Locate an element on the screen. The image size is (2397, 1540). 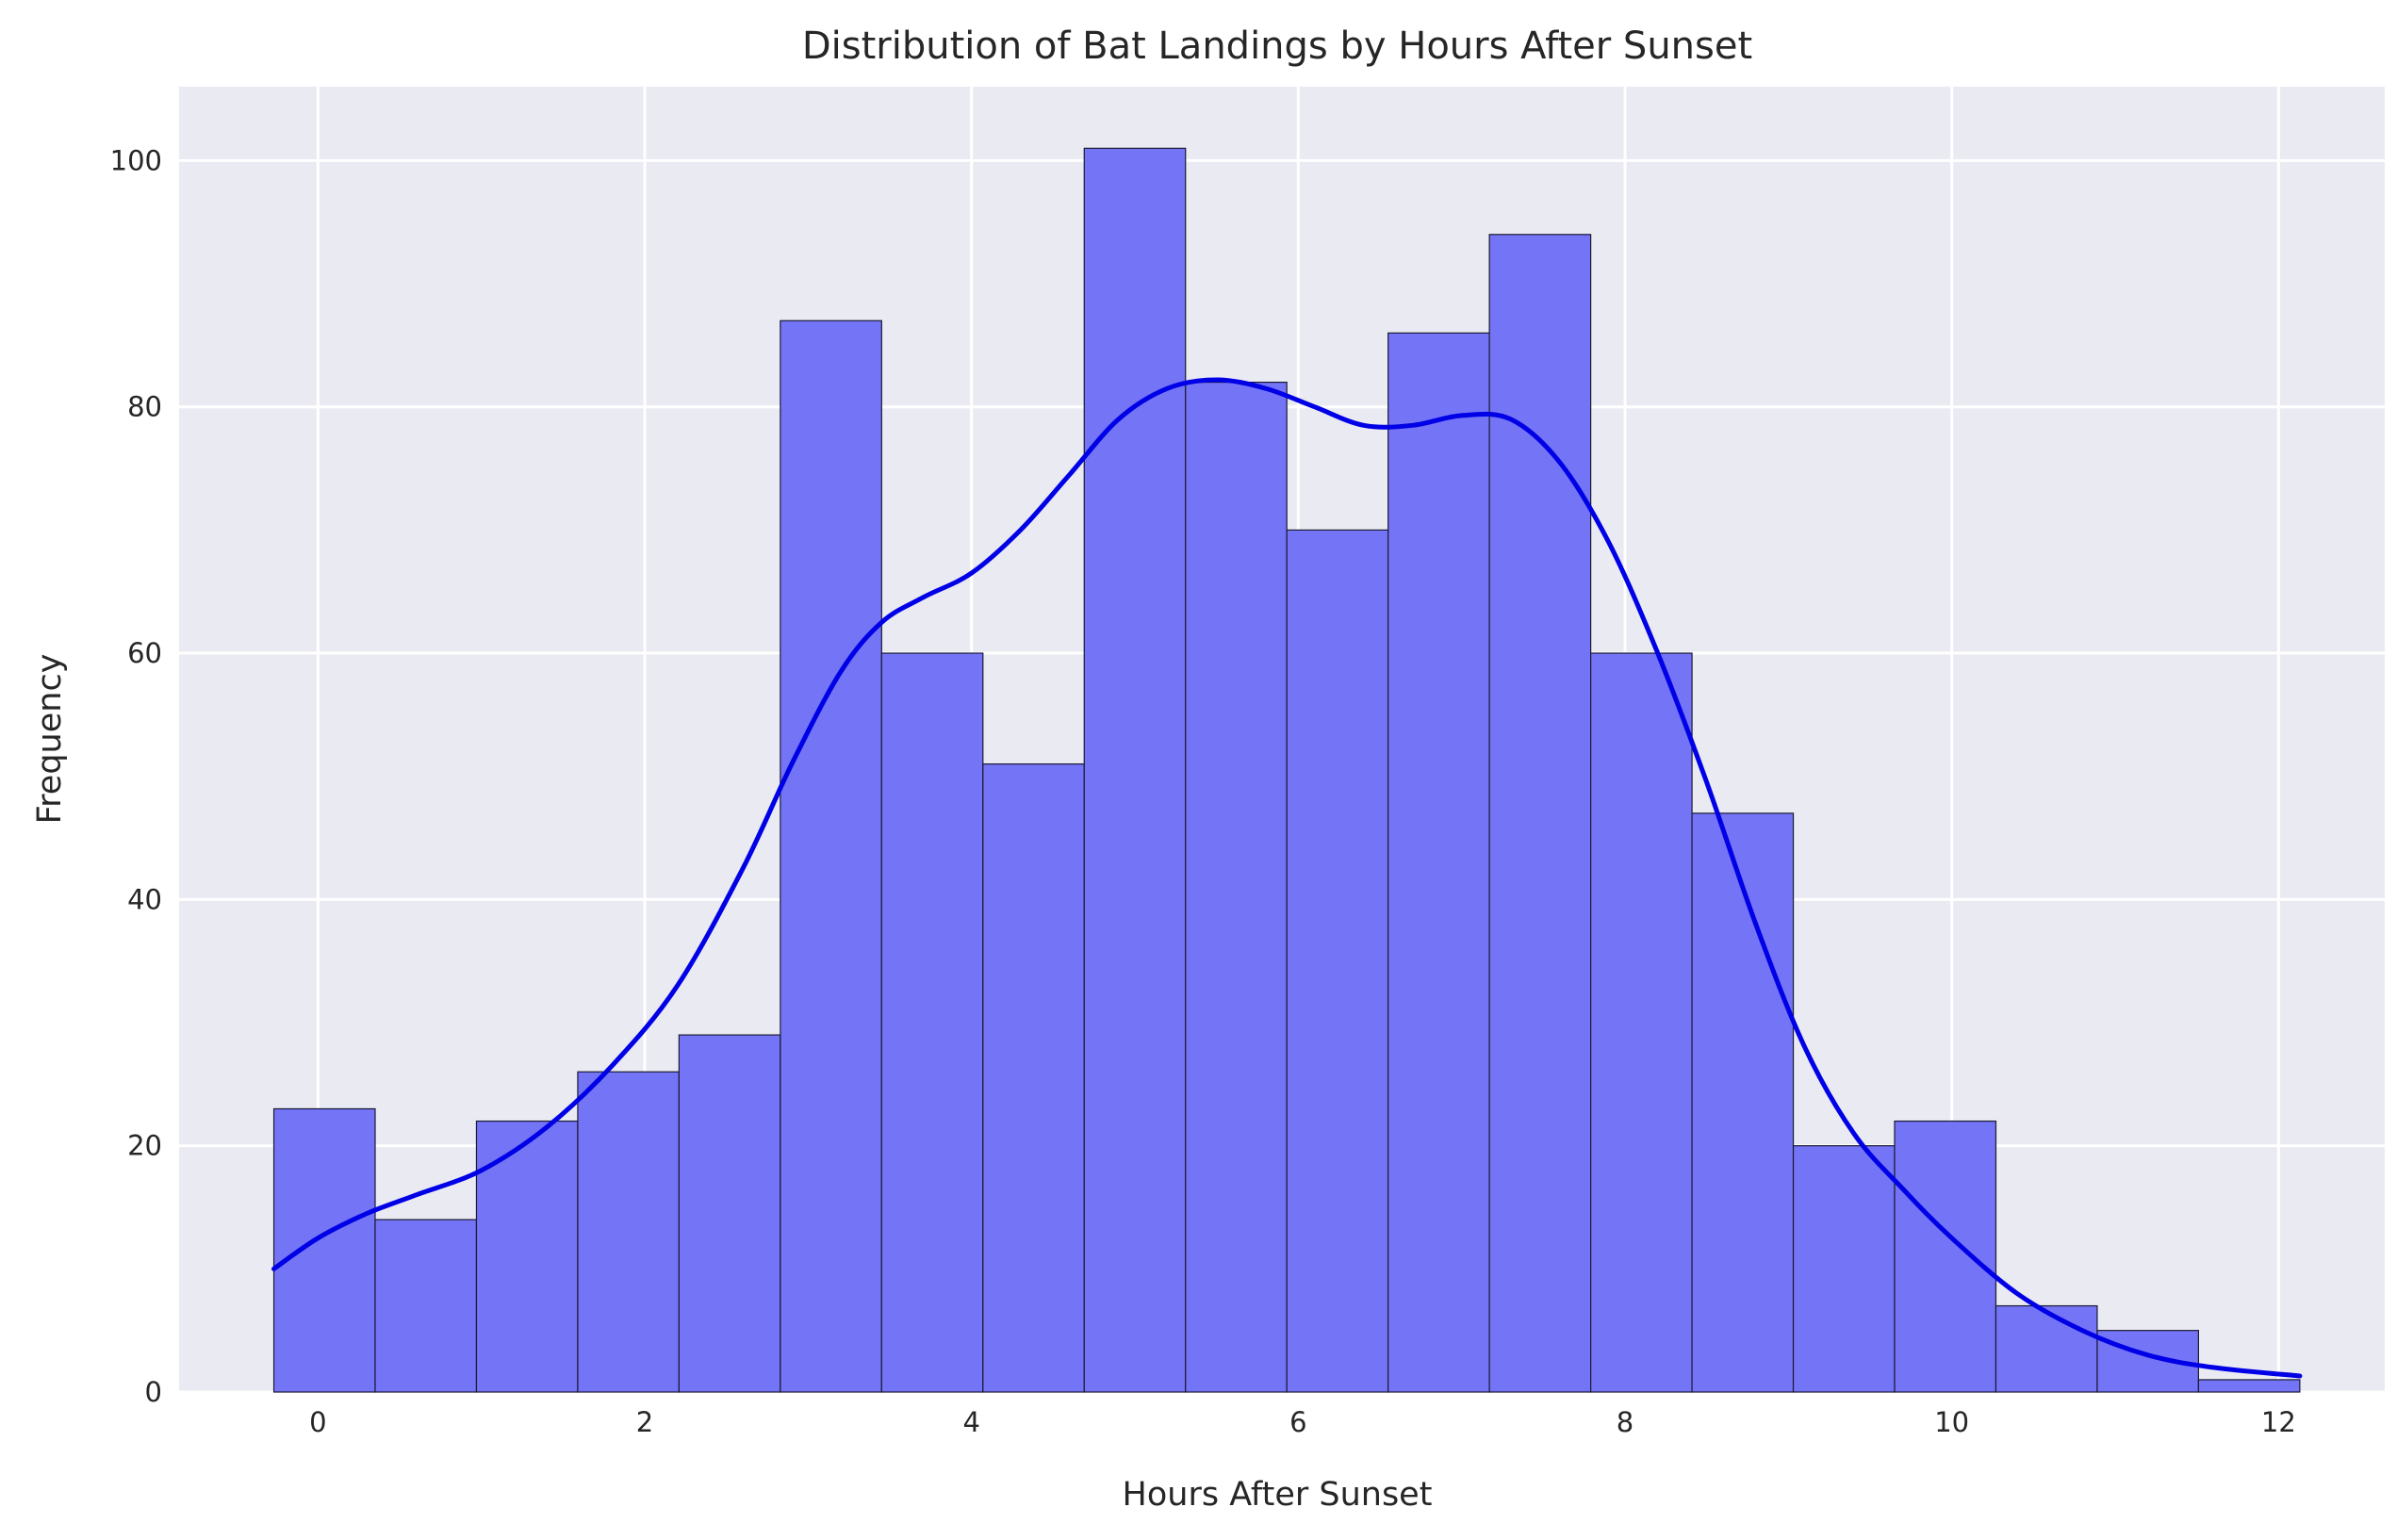
y-tick-label: 20 is located at coordinates (144, 1146).